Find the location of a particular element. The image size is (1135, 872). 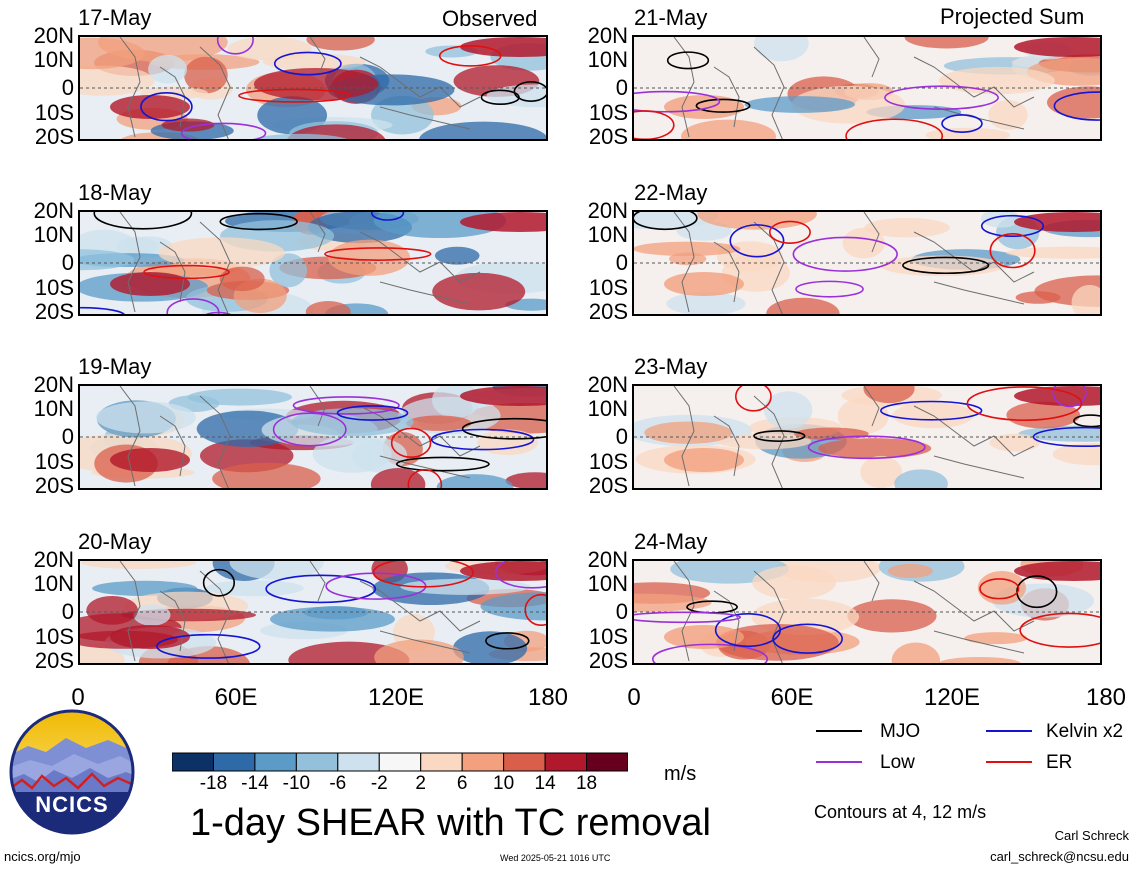

colorbar-tick-label: 6 is located at coordinates (462, 783).